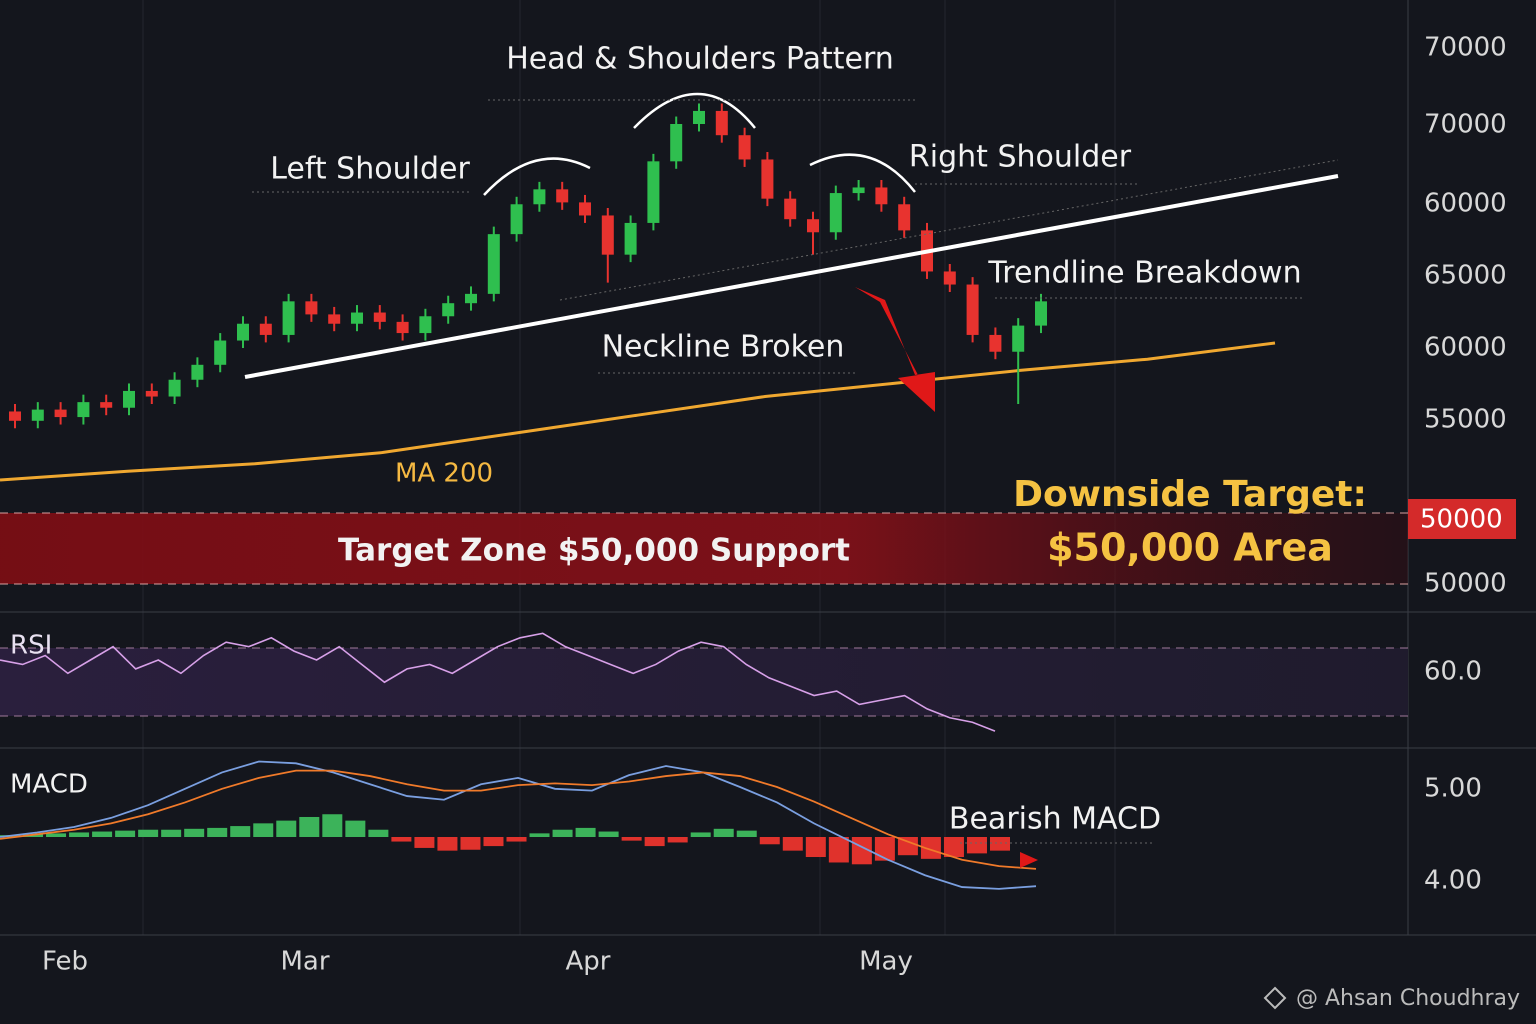 Image resolution: width=1536 pixels, height=1024 pixels. What do you see at coordinates (1408, 998) in the screenshot?
I see `watermark-text: @ Ahsan Choudhray` at bounding box center [1408, 998].